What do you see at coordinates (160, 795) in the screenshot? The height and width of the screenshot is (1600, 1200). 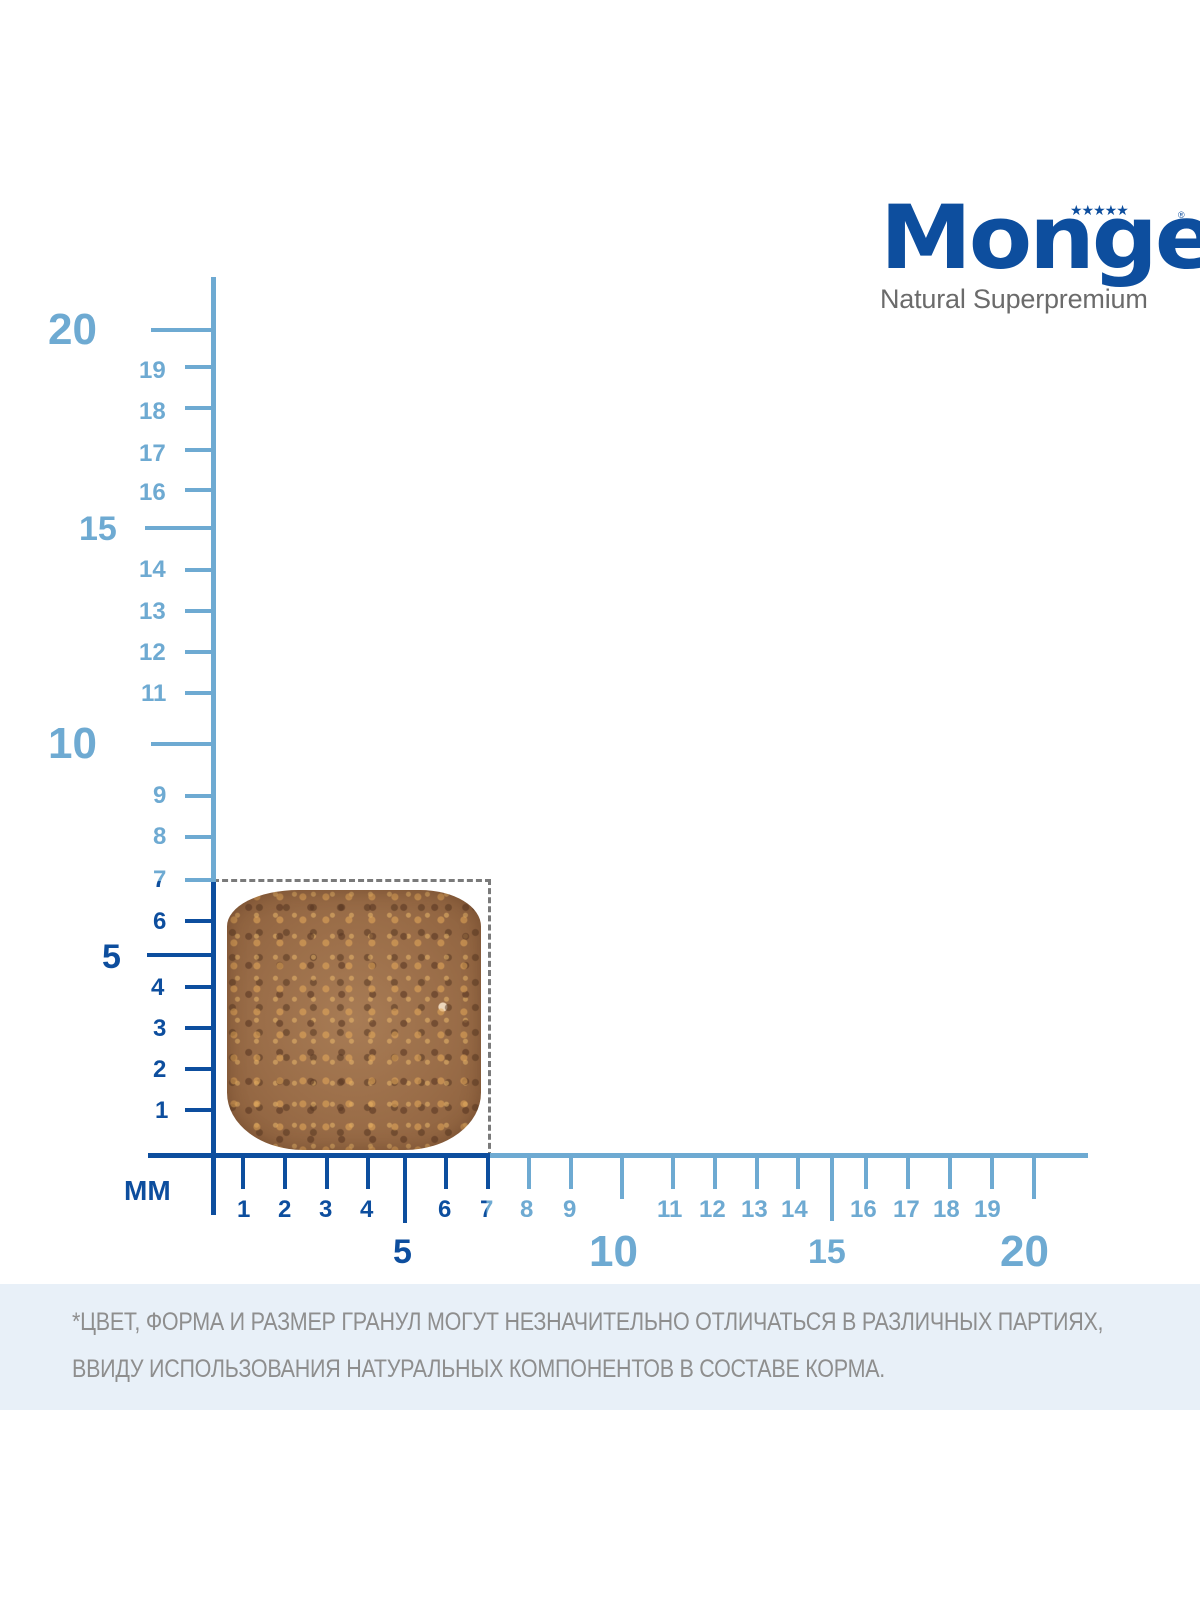 I see `y-label-9: 9` at bounding box center [160, 795].